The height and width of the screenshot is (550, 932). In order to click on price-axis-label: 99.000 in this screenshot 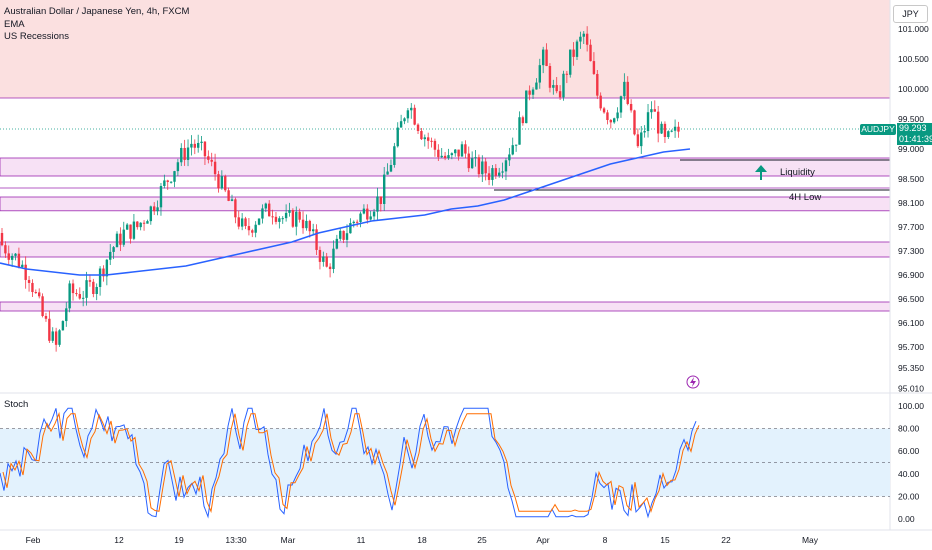, I will do `click(911, 149)`.